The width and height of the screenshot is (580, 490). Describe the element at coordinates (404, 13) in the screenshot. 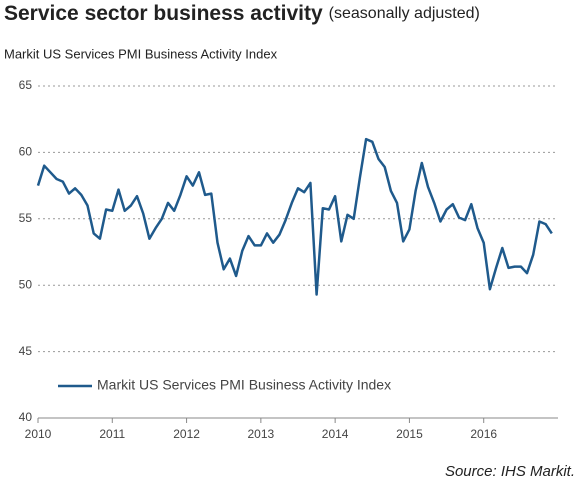

I see `title-note: (seasonally adjusted)` at that location.